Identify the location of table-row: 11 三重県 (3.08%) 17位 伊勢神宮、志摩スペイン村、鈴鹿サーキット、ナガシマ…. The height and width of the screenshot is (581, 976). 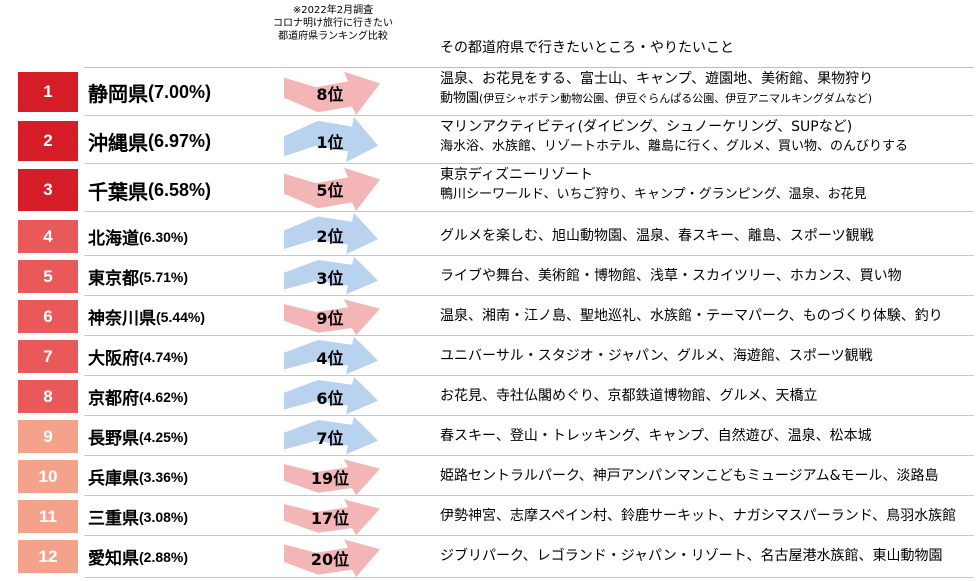
(488, 516).